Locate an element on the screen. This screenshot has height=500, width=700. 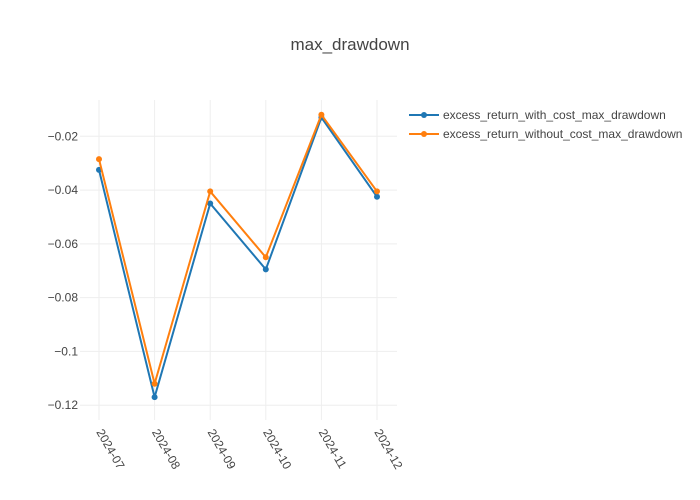
y-tick-label: −0.04 is located at coordinates (63, 190).